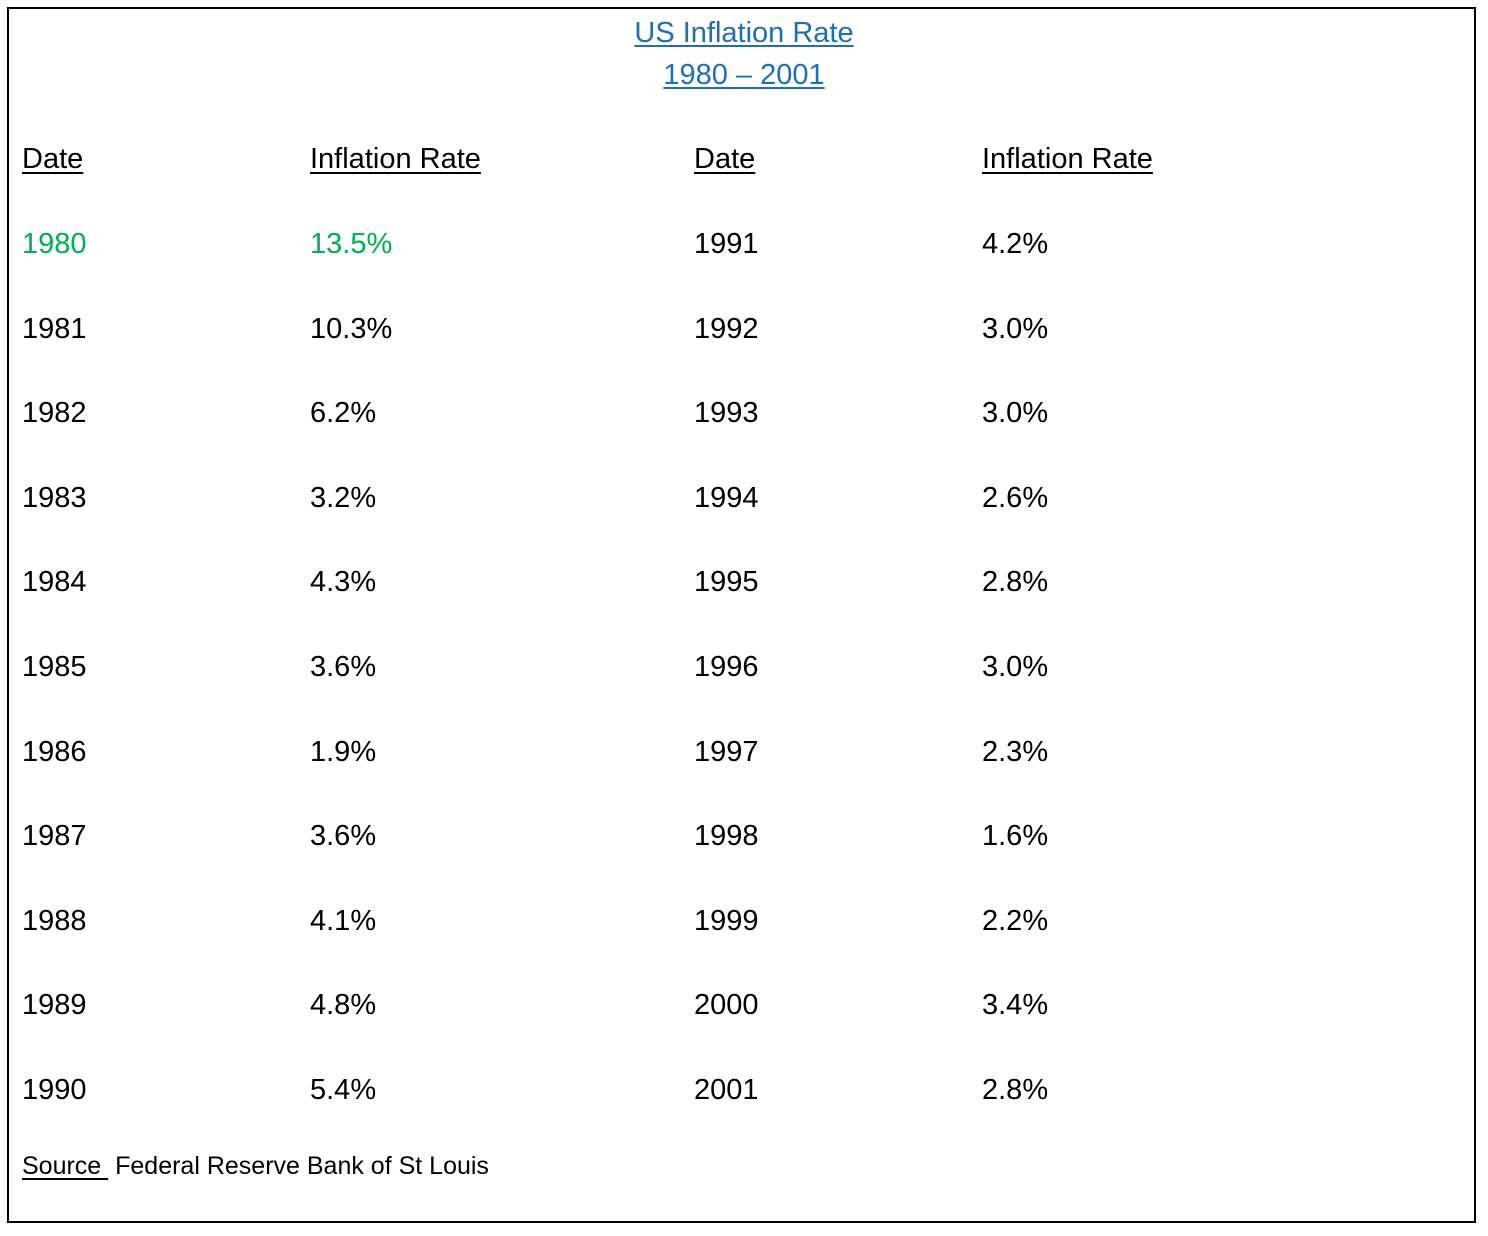 The width and height of the screenshot is (1488, 1236). What do you see at coordinates (726, 582) in the screenshot?
I see `table-cell-date: 1995` at bounding box center [726, 582].